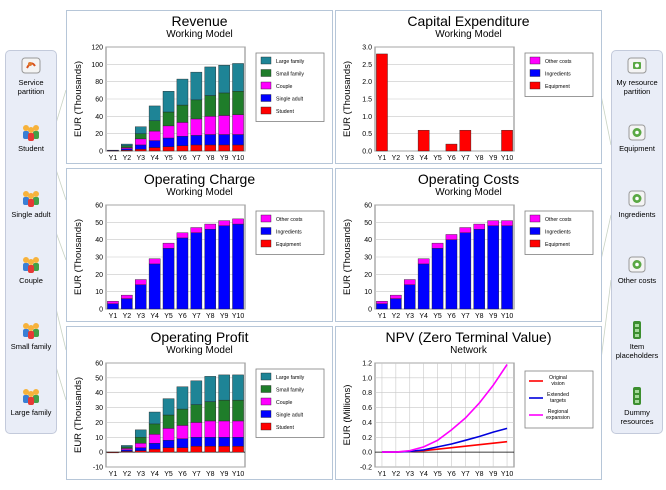  Describe the element at coordinates (285, 428) in the screenshot. I see `legend-label: Student` at that location.